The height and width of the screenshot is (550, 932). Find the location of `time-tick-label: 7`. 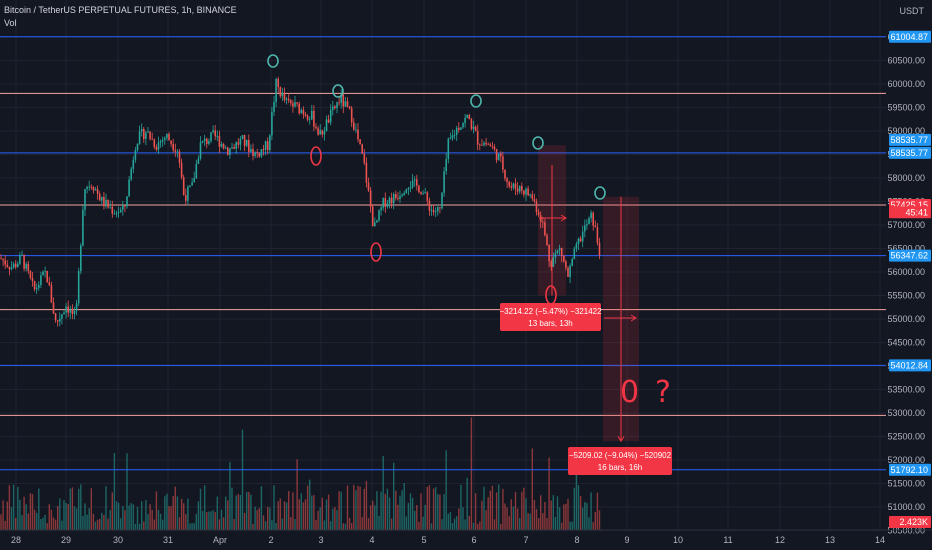

time-tick-label: 7 is located at coordinates (525, 540).